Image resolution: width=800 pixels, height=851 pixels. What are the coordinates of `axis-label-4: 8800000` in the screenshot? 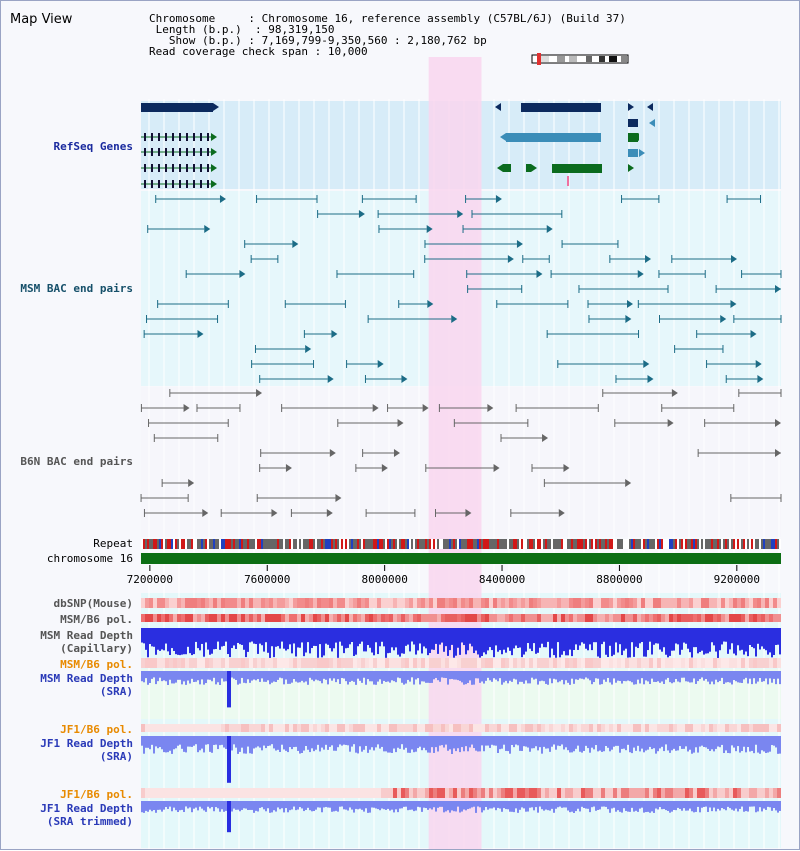 It's located at (619, 579).